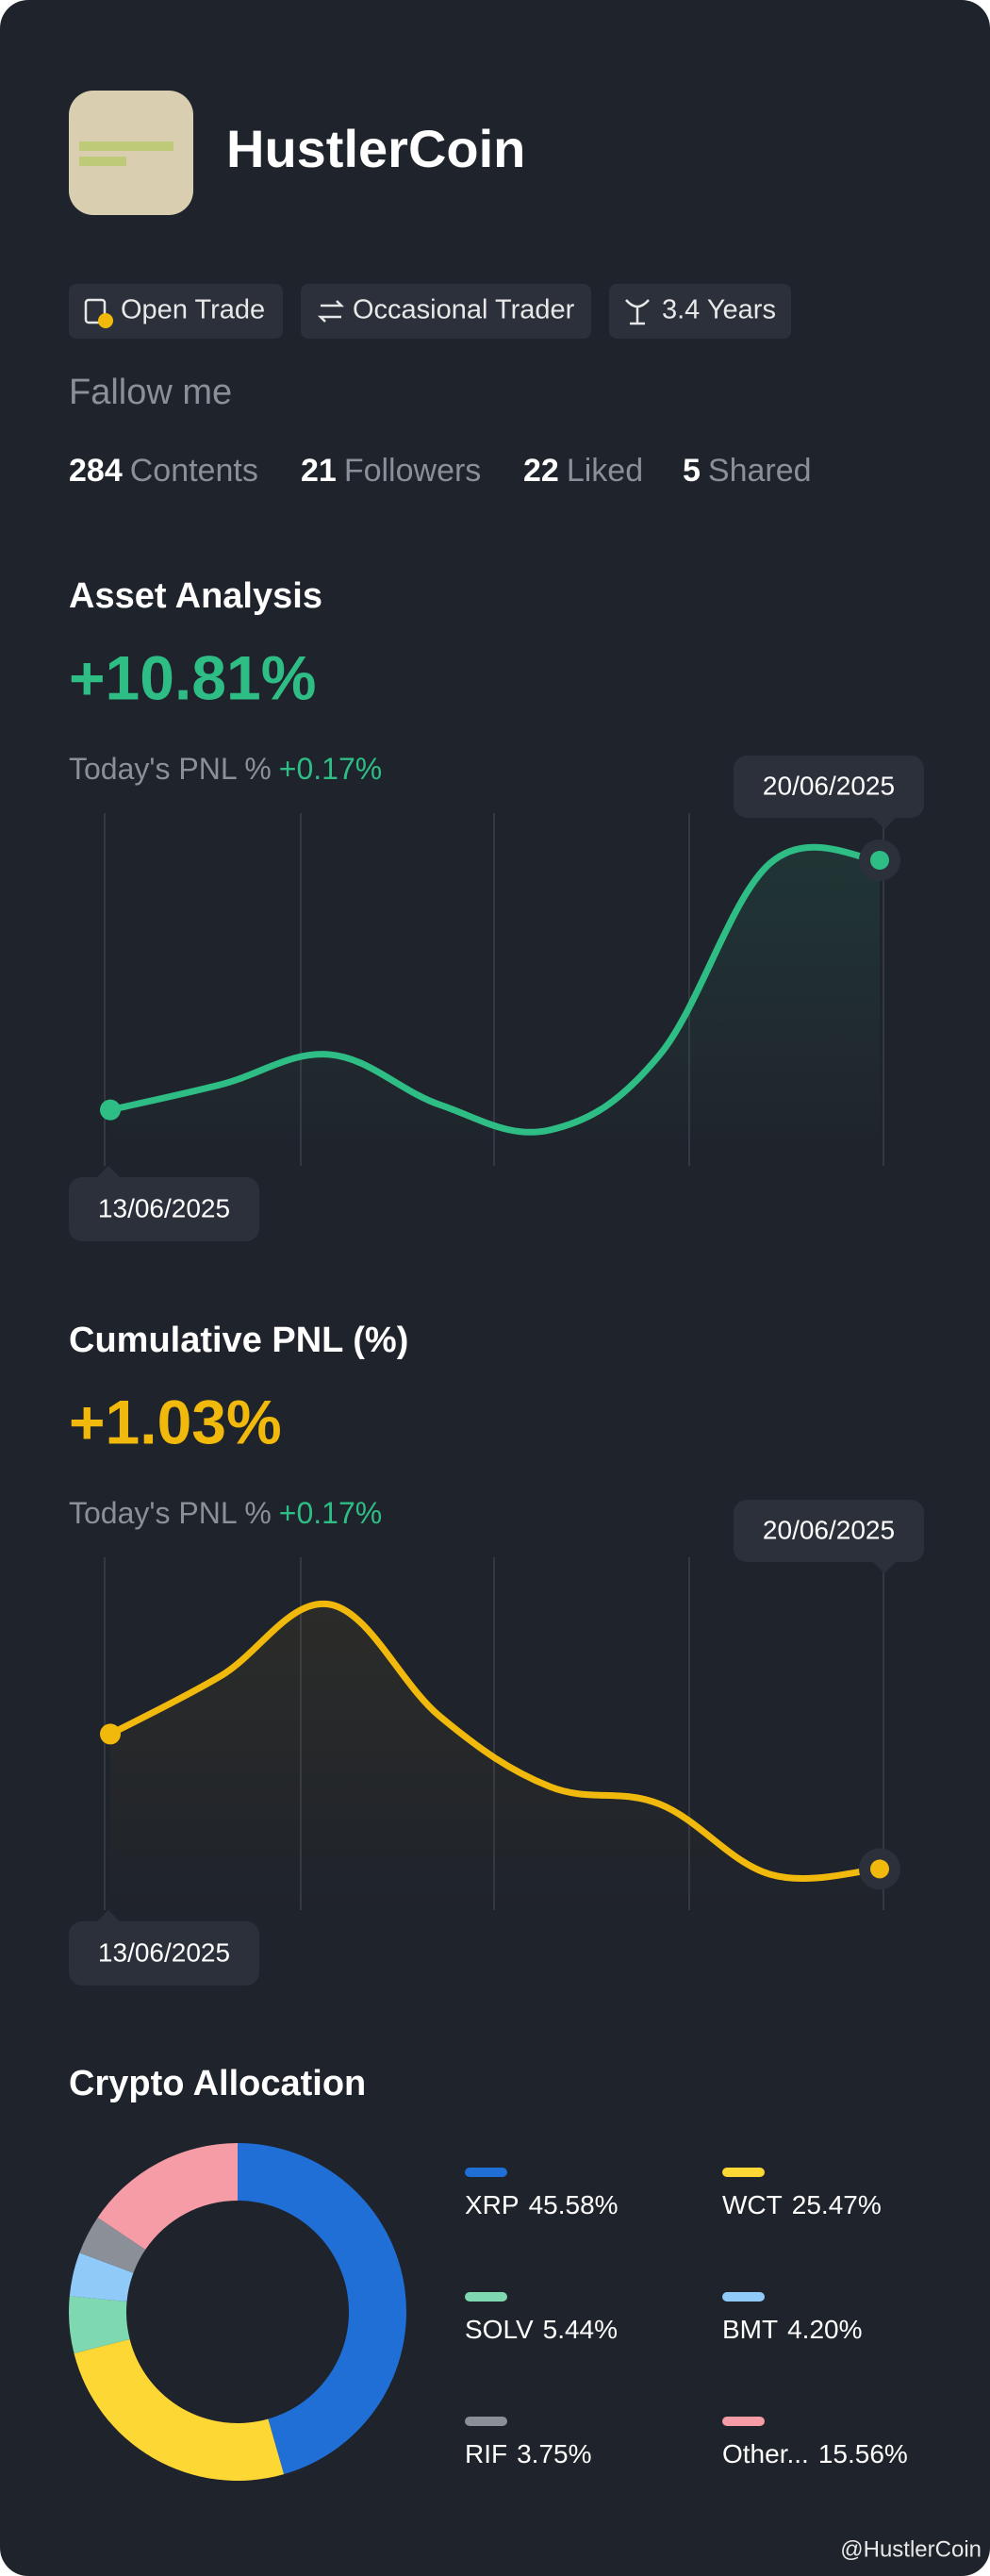  Describe the element at coordinates (554, 2453) in the screenshot. I see `legend-value: 3.75%` at that location.